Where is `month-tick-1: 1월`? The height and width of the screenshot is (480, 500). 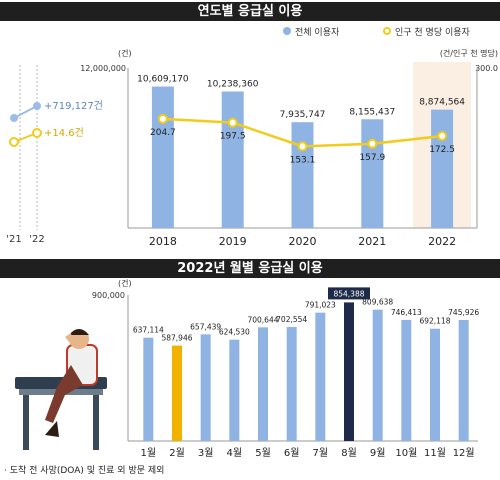 month-tick-1: 1월 is located at coordinates (149, 453).